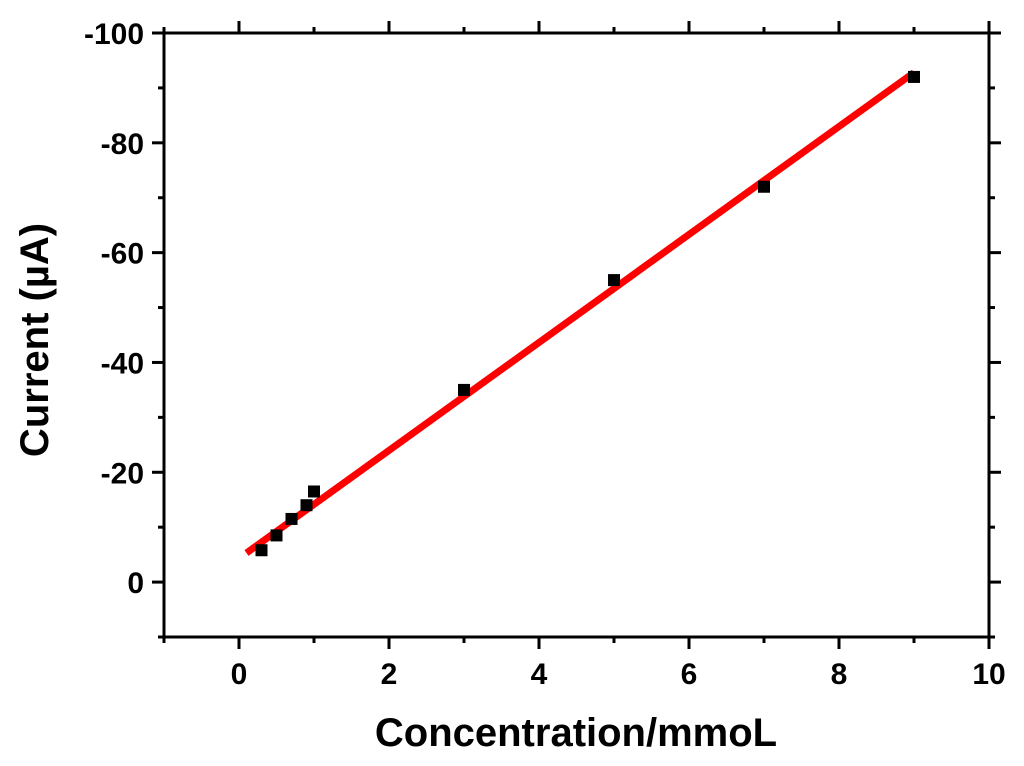 The width and height of the screenshot is (1024, 766). What do you see at coordinates (576, 733) in the screenshot?
I see `x-axis-title: Concentration/mmoL` at bounding box center [576, 733].